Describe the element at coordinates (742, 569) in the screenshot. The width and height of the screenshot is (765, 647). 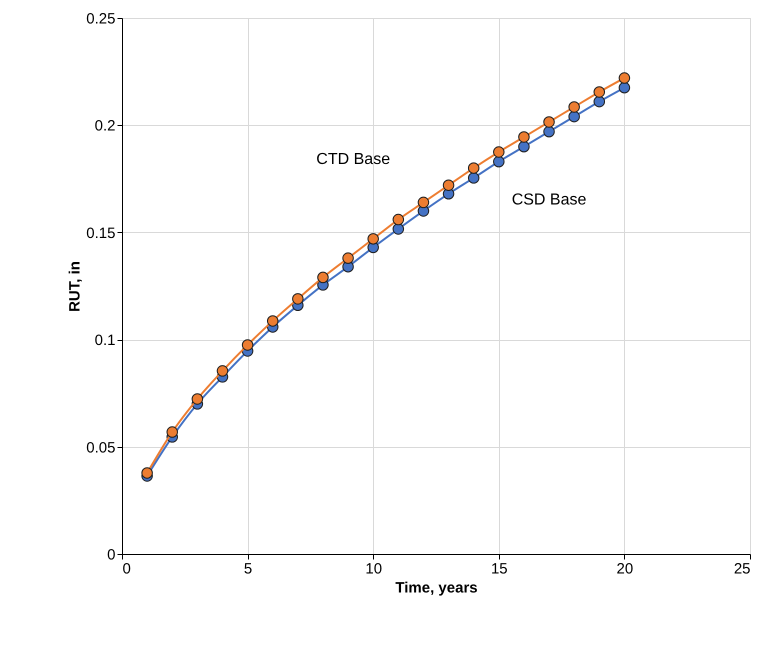
I see `x-tick-label: 25` at that location.